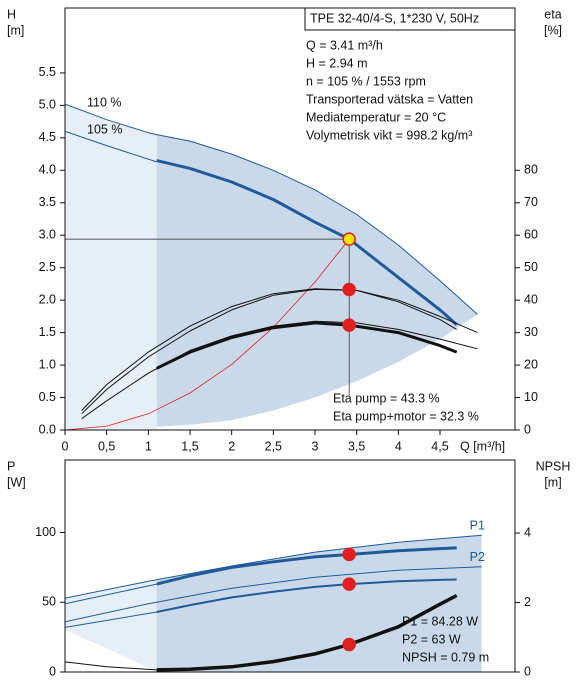 The height and width of the screenshot is (685, 585). What do you see at coordinates (445, 657) in the screenshot?
I see `note: NPSH = 0.79 m` at bounding box center [445, 657].